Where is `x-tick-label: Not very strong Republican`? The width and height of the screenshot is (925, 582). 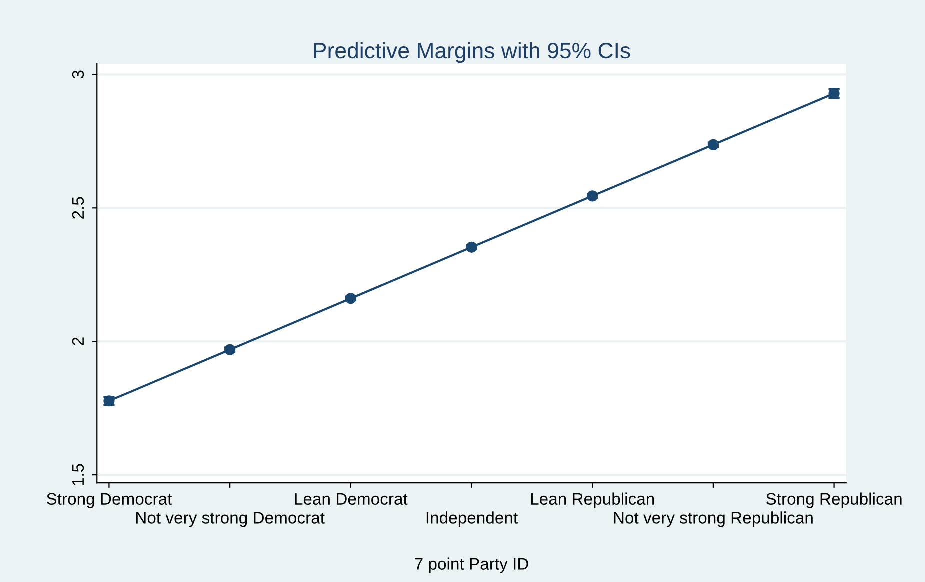 x-tick-label: Not very strong Republican is located at coordinates (713, 520).